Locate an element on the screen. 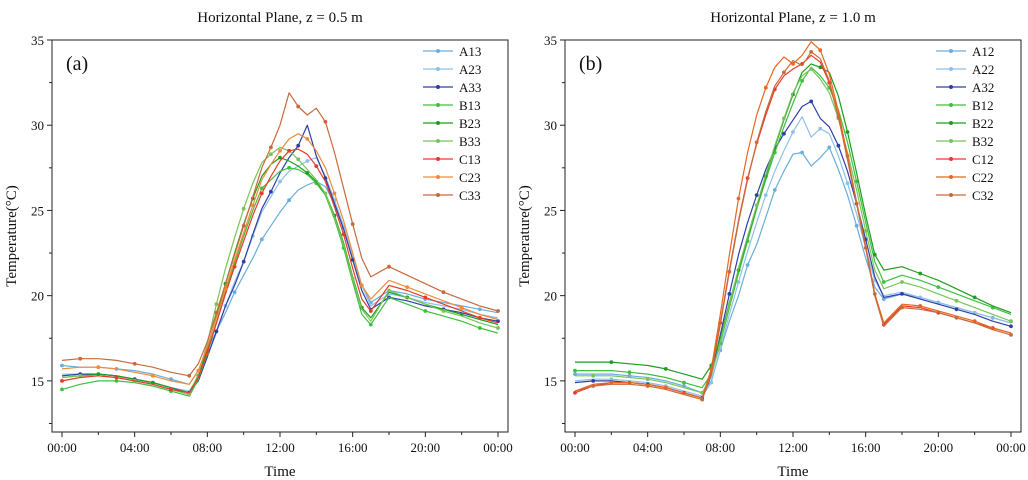  x-tick-label: 04:00 is located at coordinates (135, 447).